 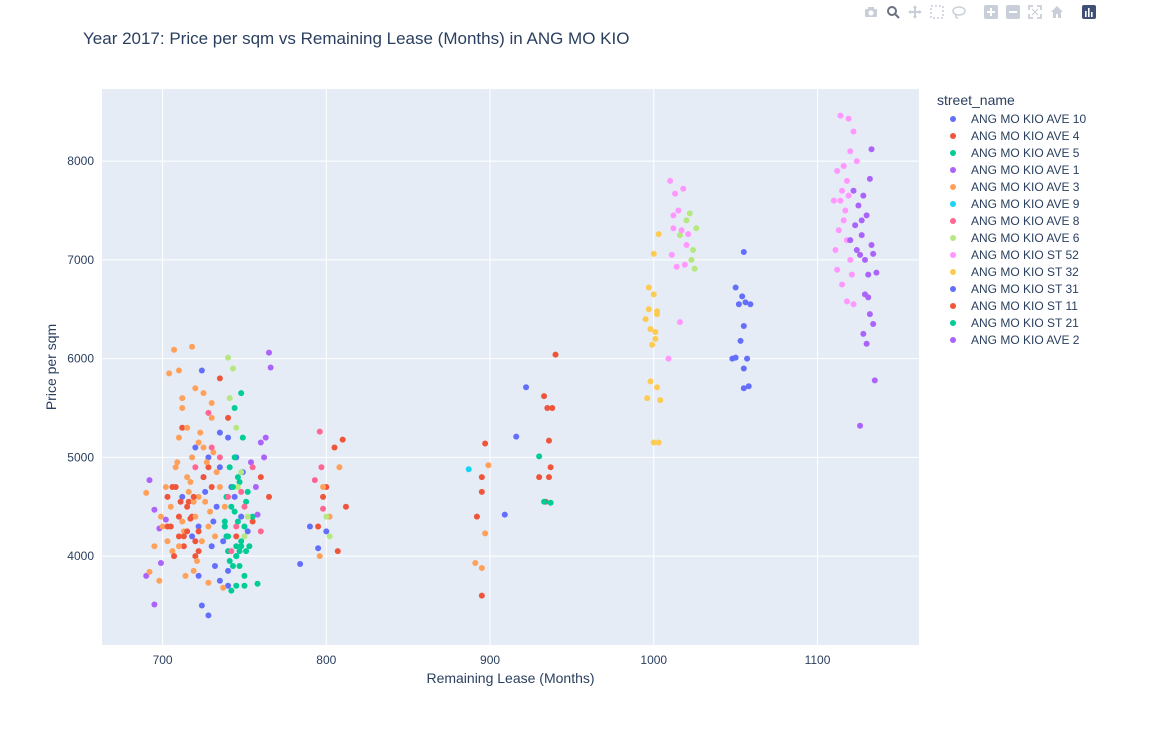 What do you see at coordinates (1015, 340) in the screenshot?
I see `legend-item: ANG MO KIO AVE 2` at bounding box center [1015, 340].